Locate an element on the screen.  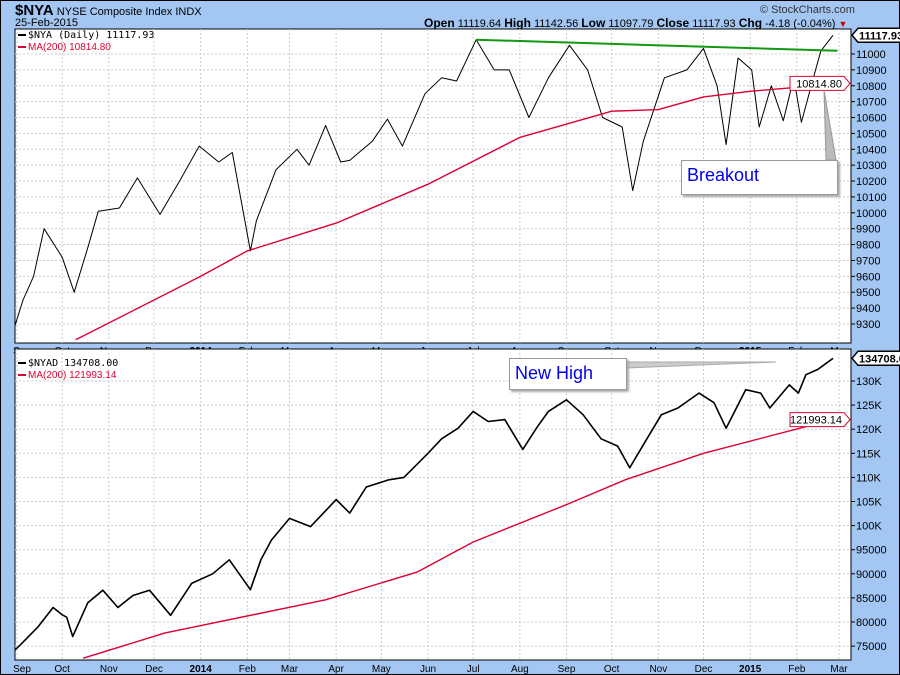
y-tick-label: 10300 is located at coordinates (871, 166).